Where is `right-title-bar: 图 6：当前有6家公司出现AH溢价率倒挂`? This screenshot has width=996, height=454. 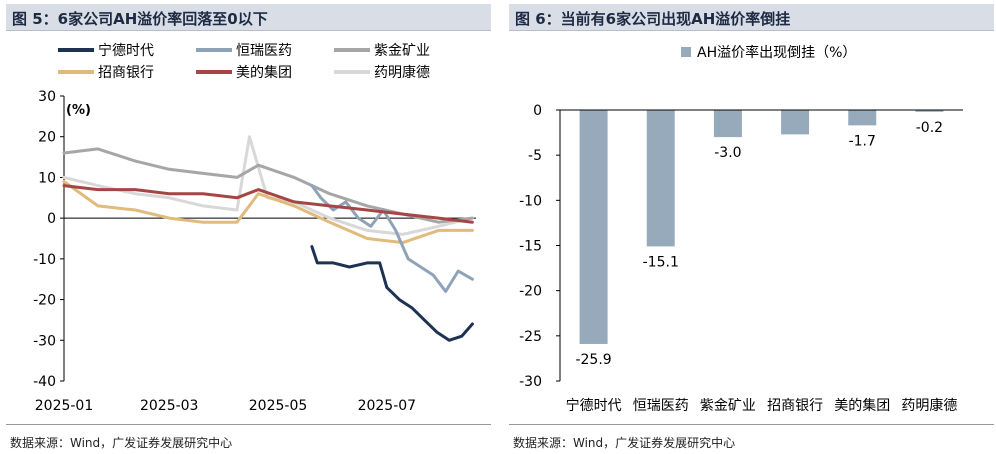
right-title-bar: 图 6：当前有6家公司出现AH溢价率倒挂 is located at coordinates (751, 17).